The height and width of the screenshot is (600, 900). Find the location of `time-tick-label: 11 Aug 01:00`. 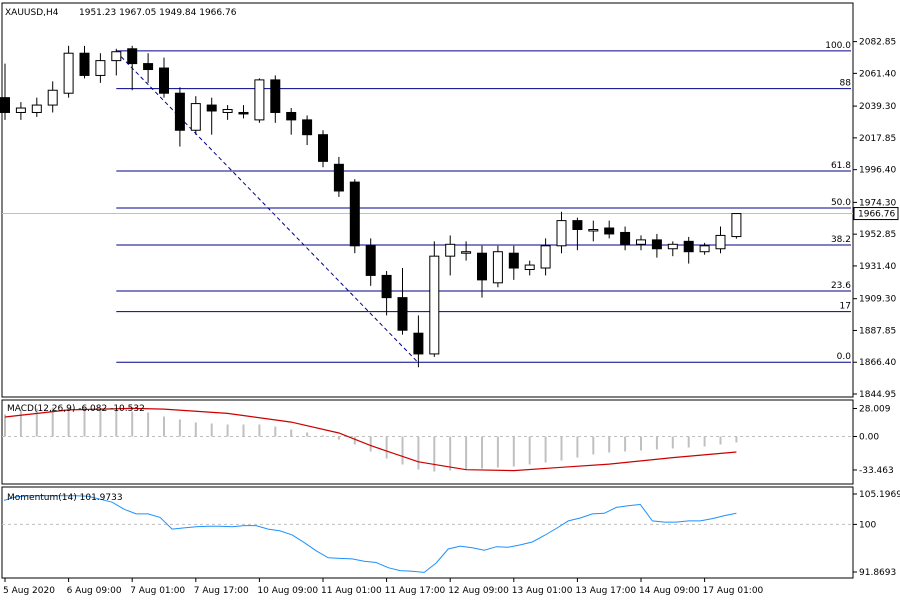

time-tick-label: 11 Aug 01:00 is located at coordinates (351, 591).